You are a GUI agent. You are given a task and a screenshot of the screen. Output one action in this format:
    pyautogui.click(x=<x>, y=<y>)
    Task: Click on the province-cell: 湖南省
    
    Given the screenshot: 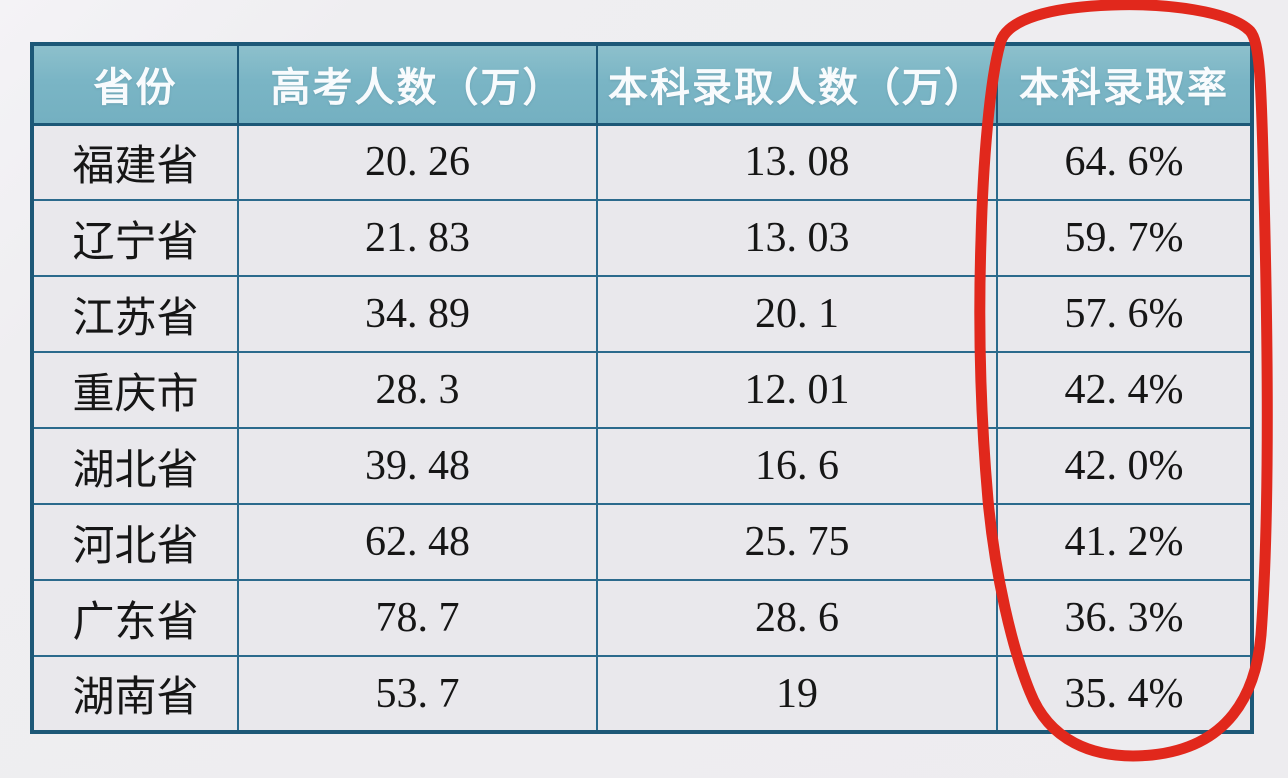 What is the action you would take?
    pyautogui.click(x=135, y=694)
    